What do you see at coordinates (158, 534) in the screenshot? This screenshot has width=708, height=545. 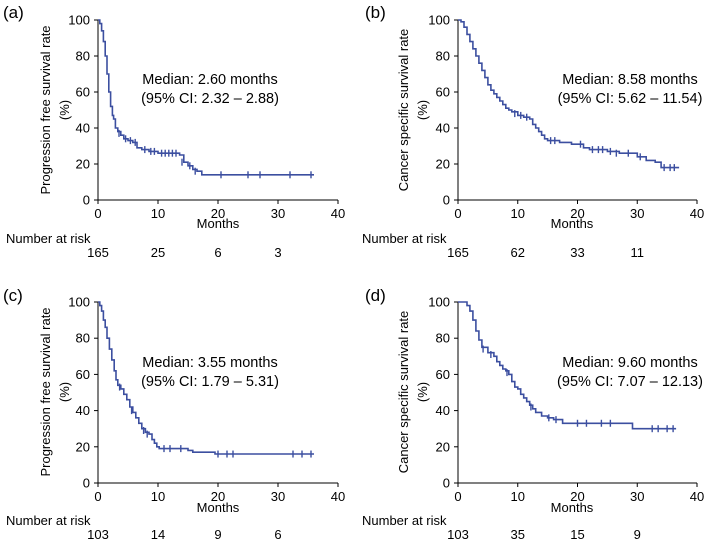 I see `risk-count: 14` at bounding box center [158, 534].